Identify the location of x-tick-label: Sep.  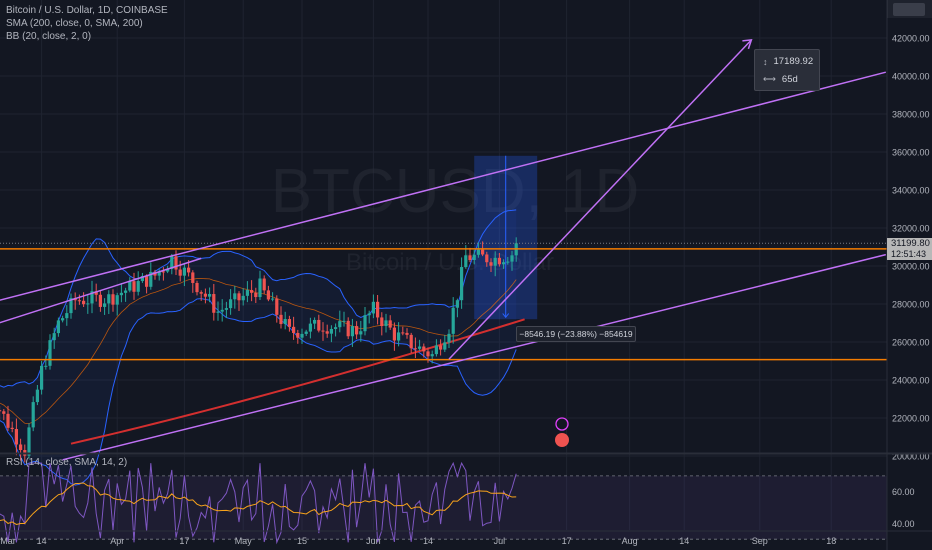
(760, 541).